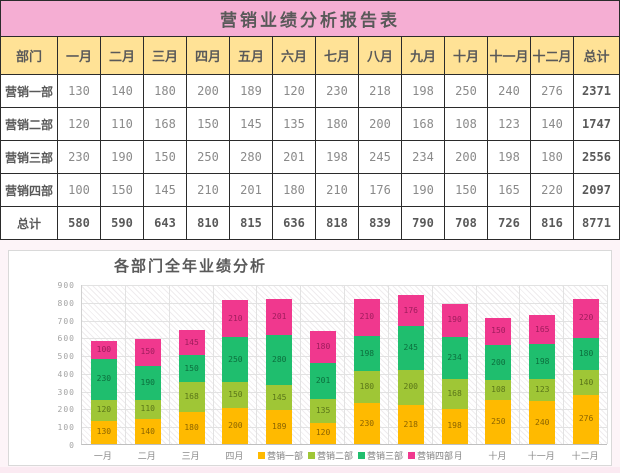 The width and height of the screenshot is (620, 473). I want to click on bar-segment: 130, so click(103, 432).